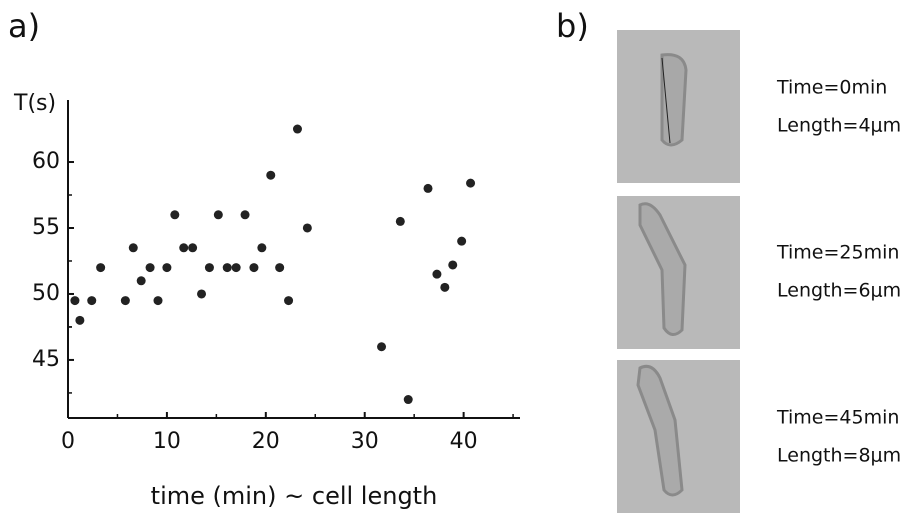 This screenshot has height=518, width=917. I want to click on frame-time: Time=25min, so click(837, 253).